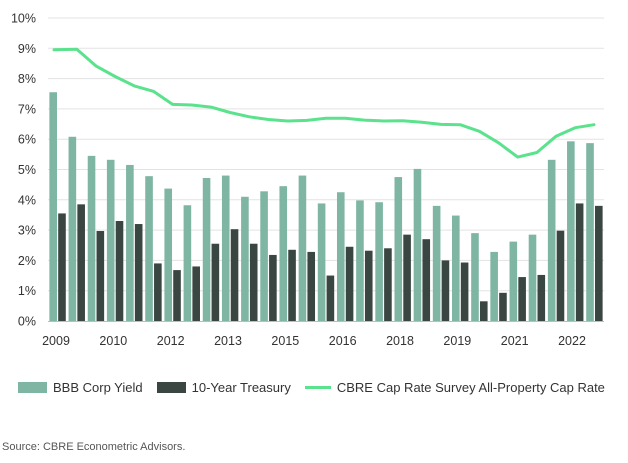 The image size is (628, 463). I want to click on x-tick-label: 2015, so click(285, 341).